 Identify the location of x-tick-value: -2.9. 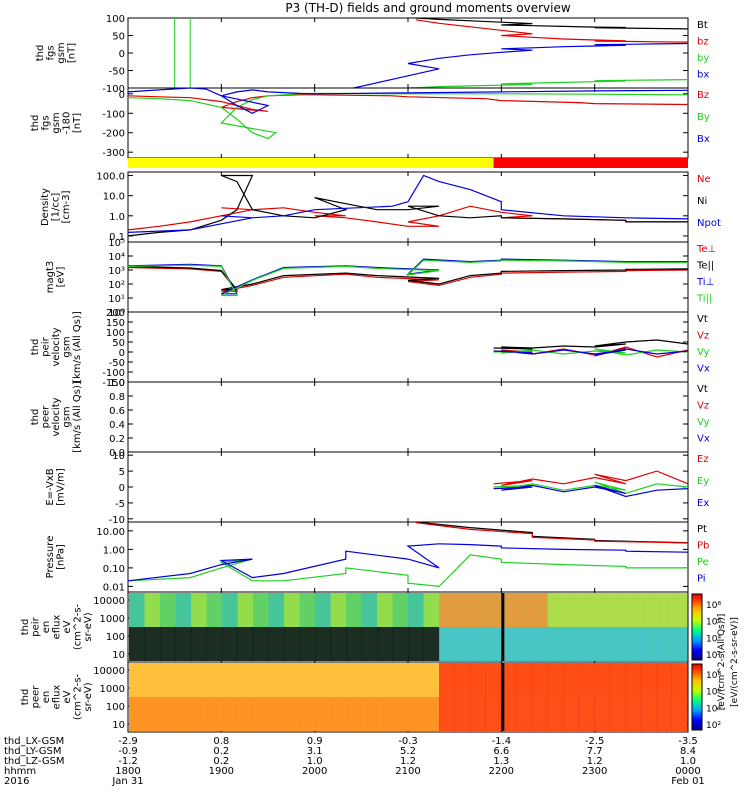
(128, 741).